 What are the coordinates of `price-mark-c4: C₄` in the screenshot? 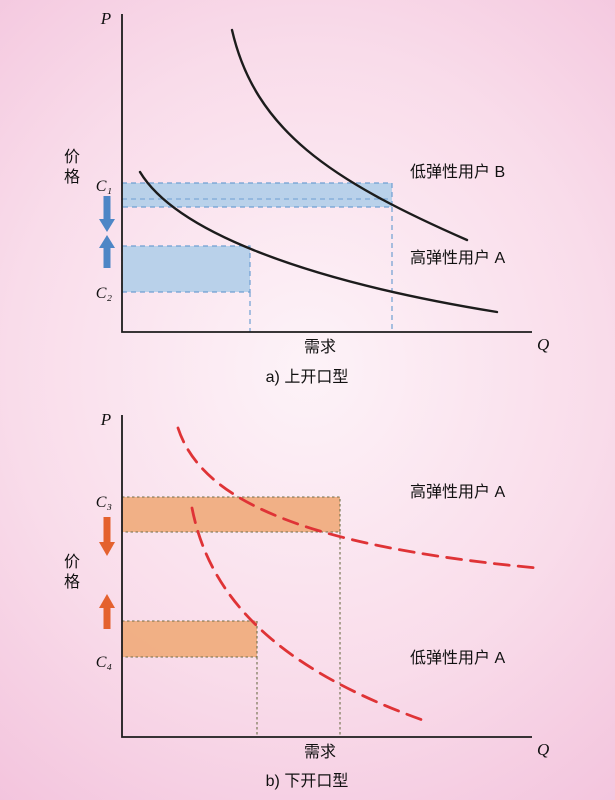 It's located at (104, 662).